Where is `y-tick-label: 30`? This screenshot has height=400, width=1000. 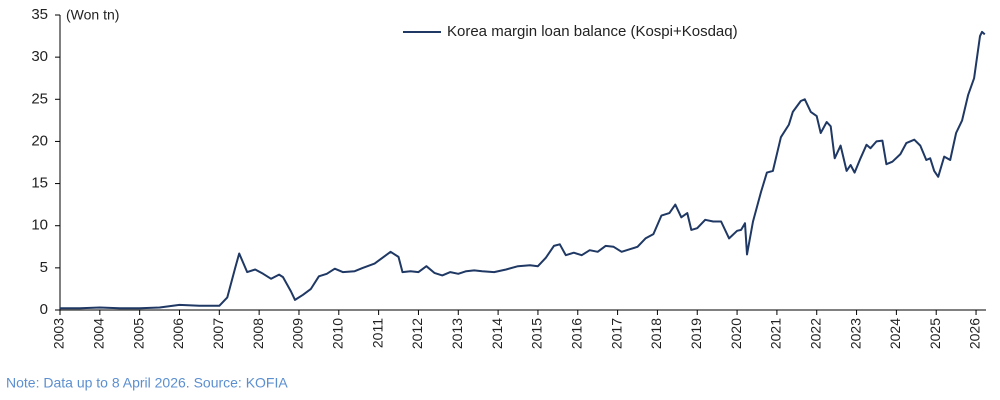 y-tick-label: 30 is located at coordinates (39, 56).